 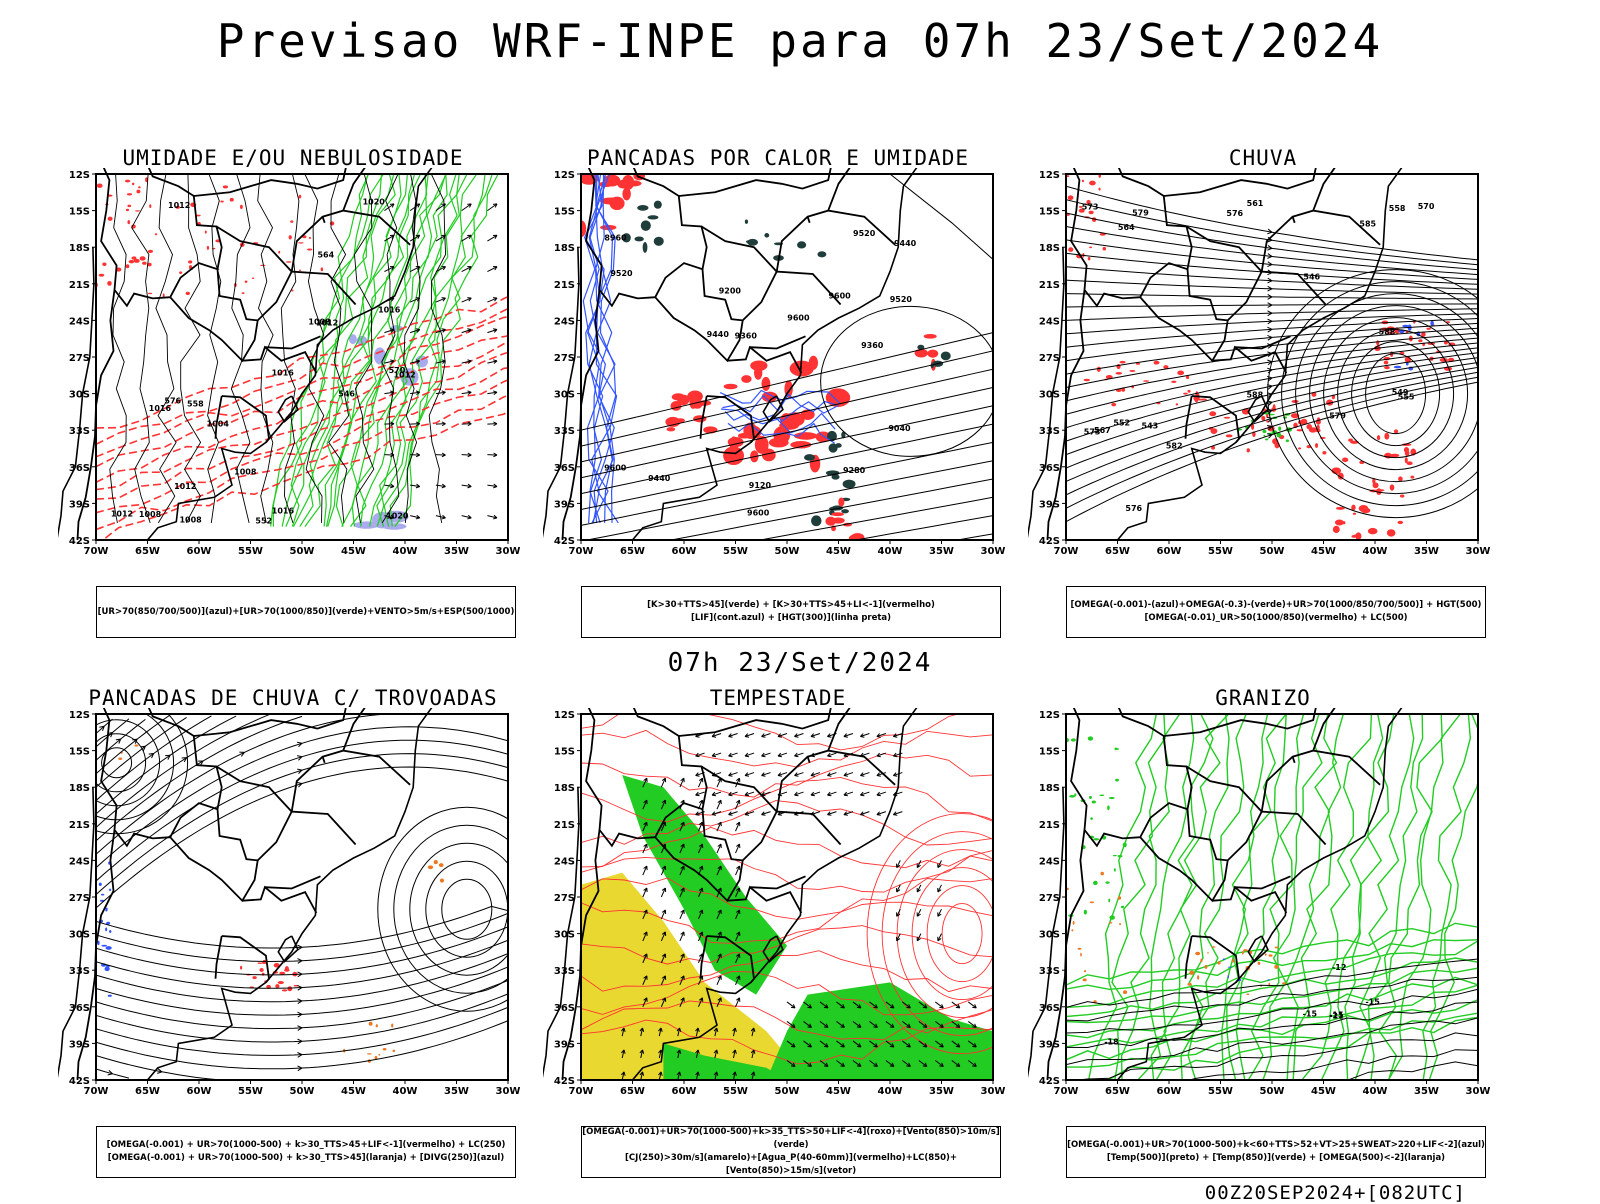 I want to click on contour-label: 9440, so click(x=905, y=243).